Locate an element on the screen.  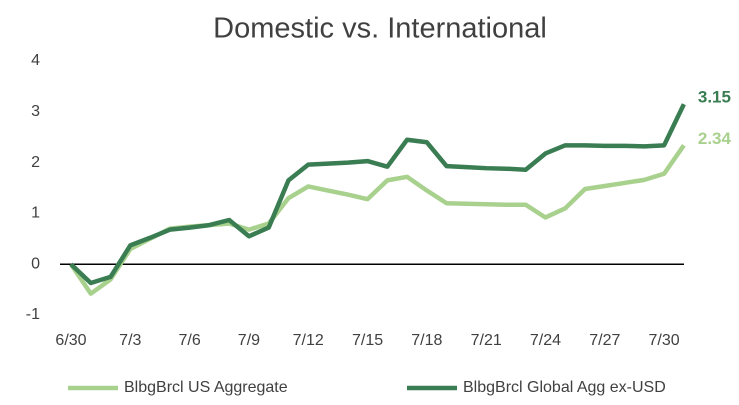
x-tick-label: 7/15 is located at coordinates (367, 340).